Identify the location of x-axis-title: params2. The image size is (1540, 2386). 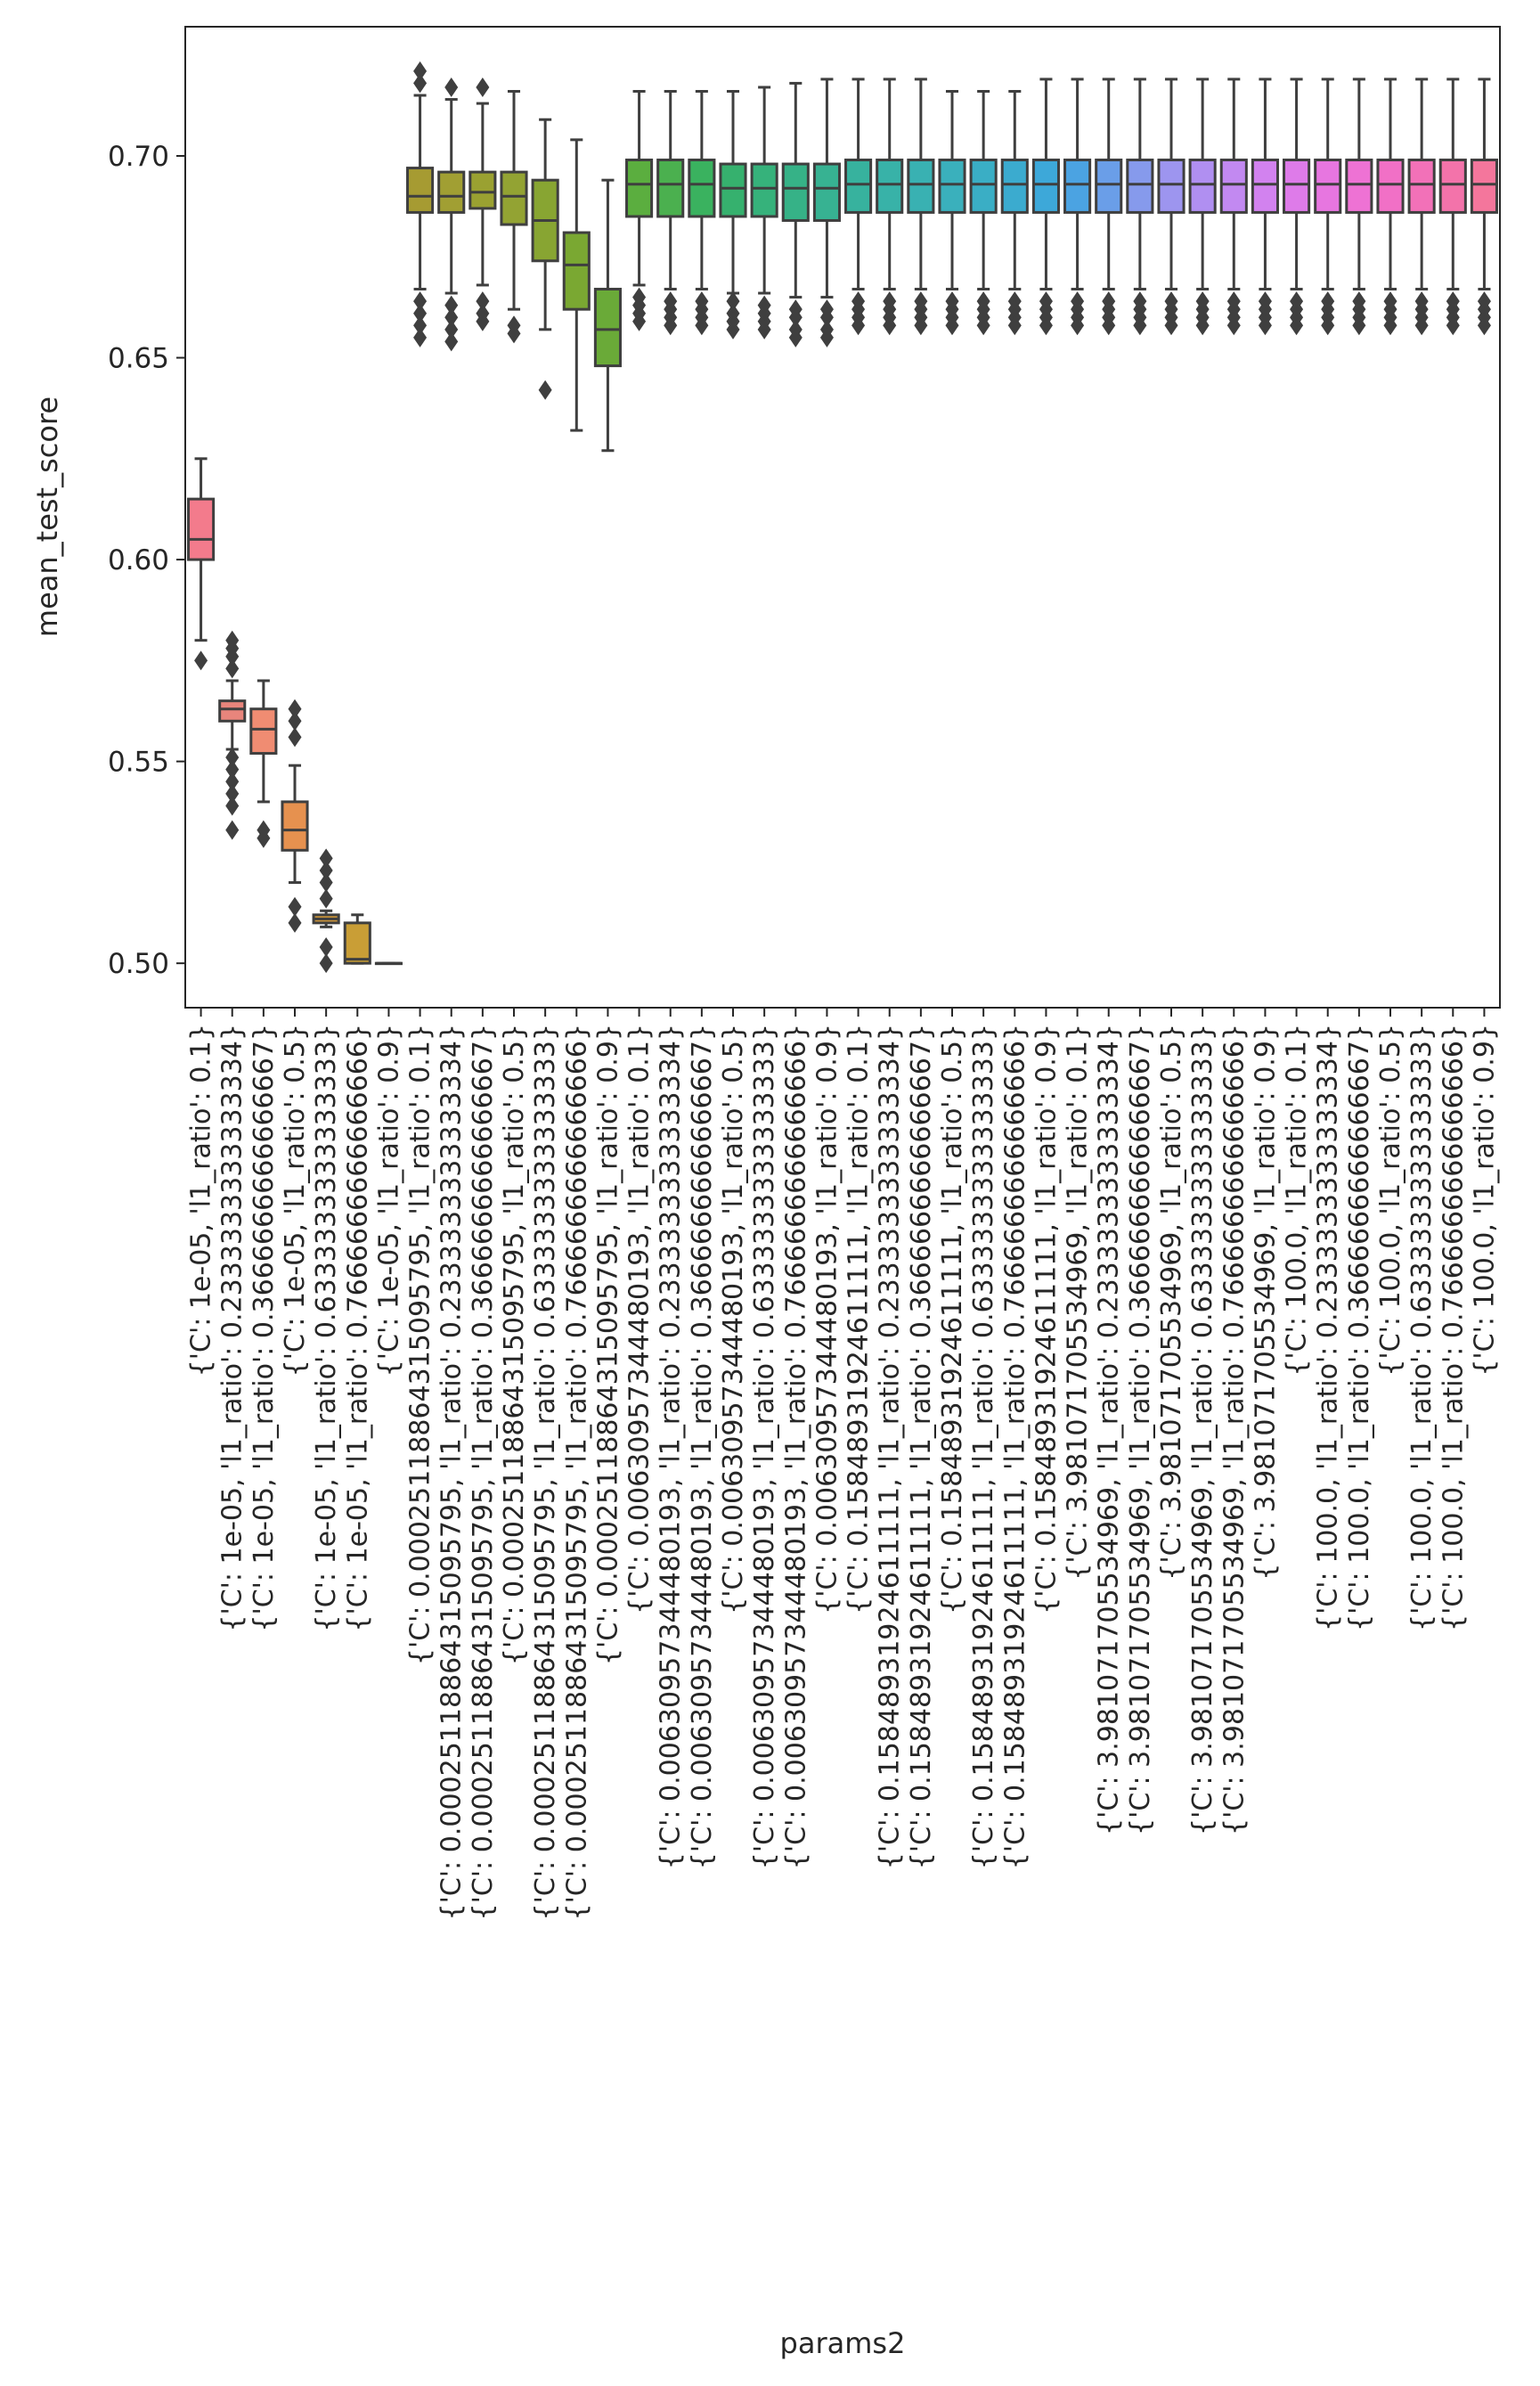
(843, 2343).